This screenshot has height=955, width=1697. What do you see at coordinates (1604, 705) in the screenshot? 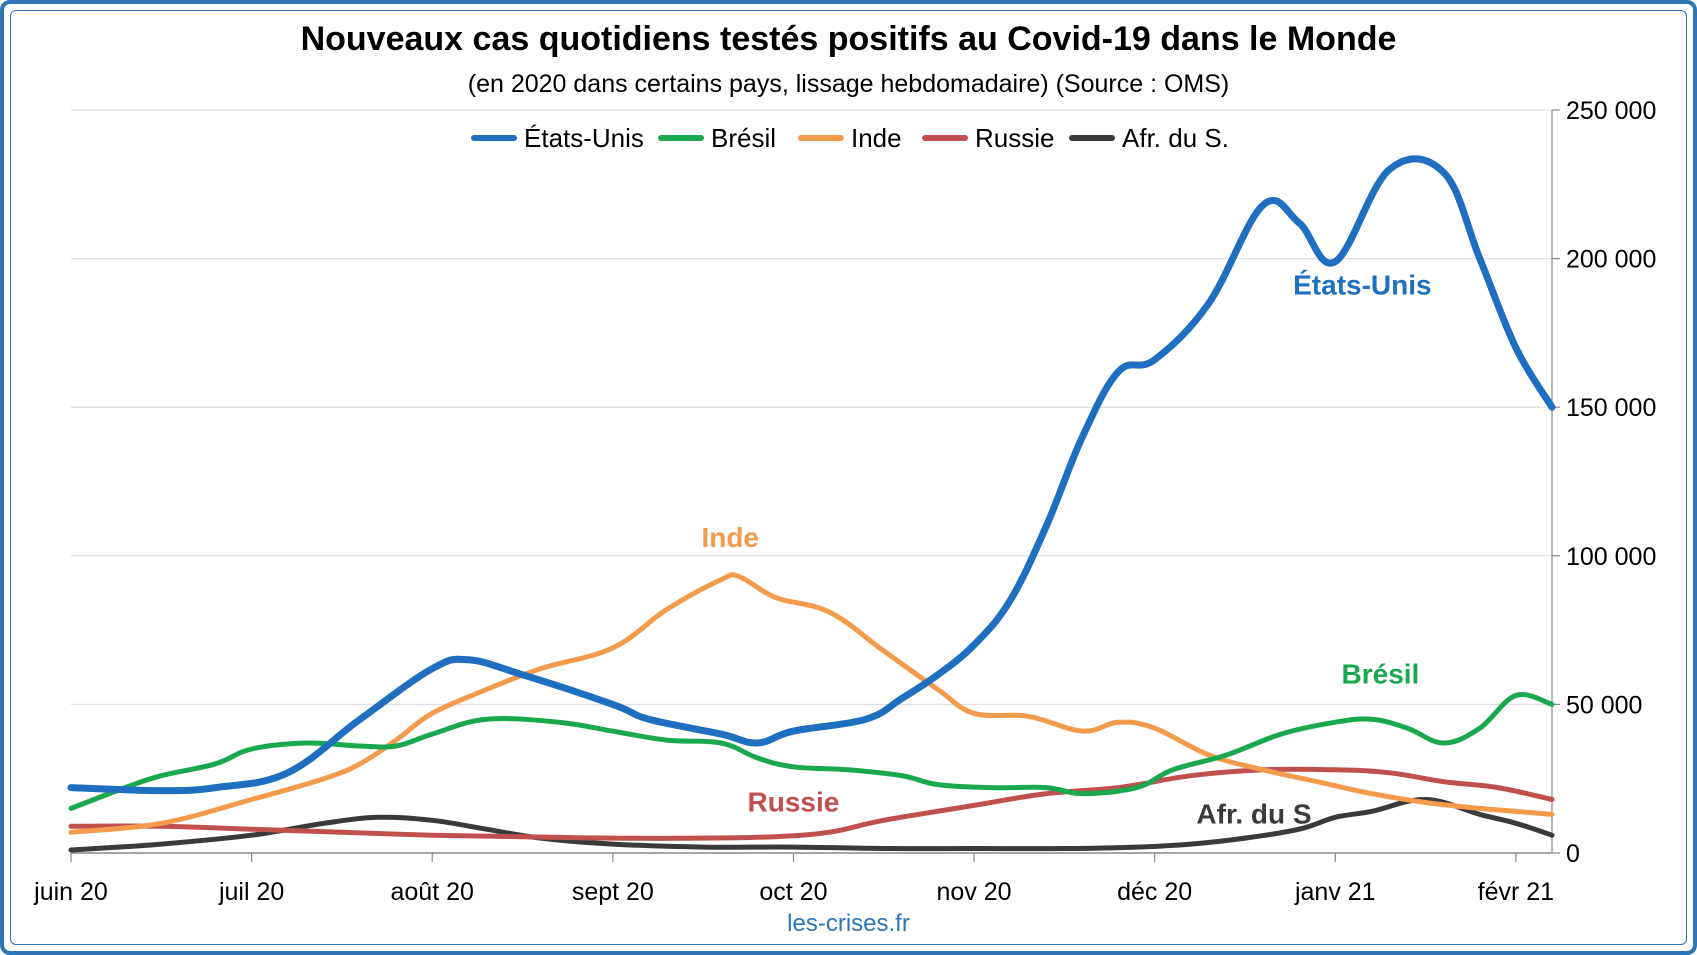
I see `y-tick-label: 50 000` at bounding box center [1604, 705].